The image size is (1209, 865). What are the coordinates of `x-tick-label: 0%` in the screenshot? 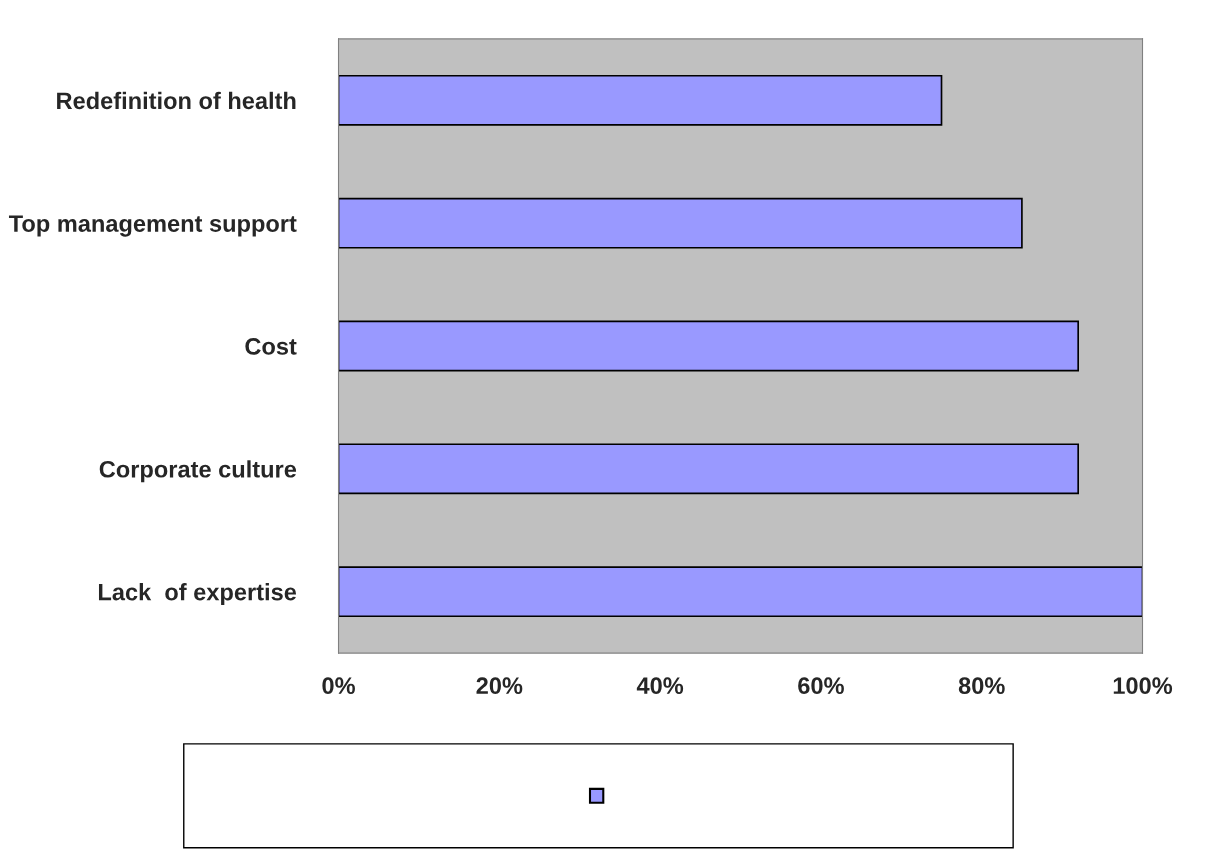 It's located at (338, 686).